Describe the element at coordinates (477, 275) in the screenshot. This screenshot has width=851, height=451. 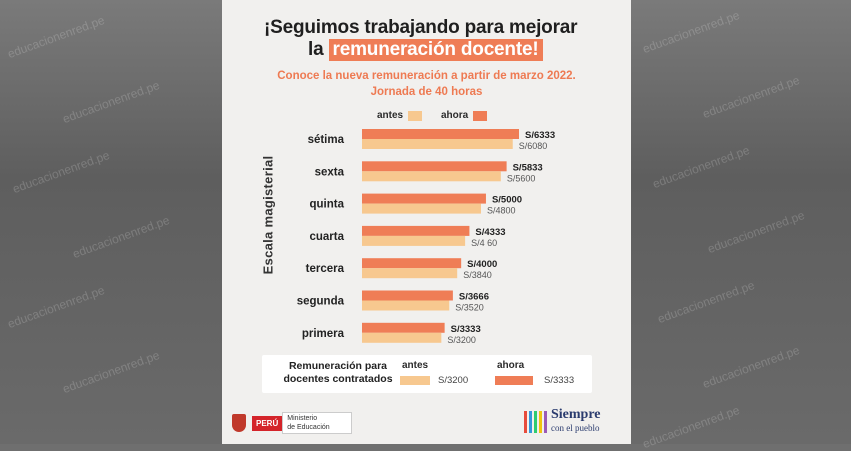
I see `value-label-antes-4: S/3840` at that location.